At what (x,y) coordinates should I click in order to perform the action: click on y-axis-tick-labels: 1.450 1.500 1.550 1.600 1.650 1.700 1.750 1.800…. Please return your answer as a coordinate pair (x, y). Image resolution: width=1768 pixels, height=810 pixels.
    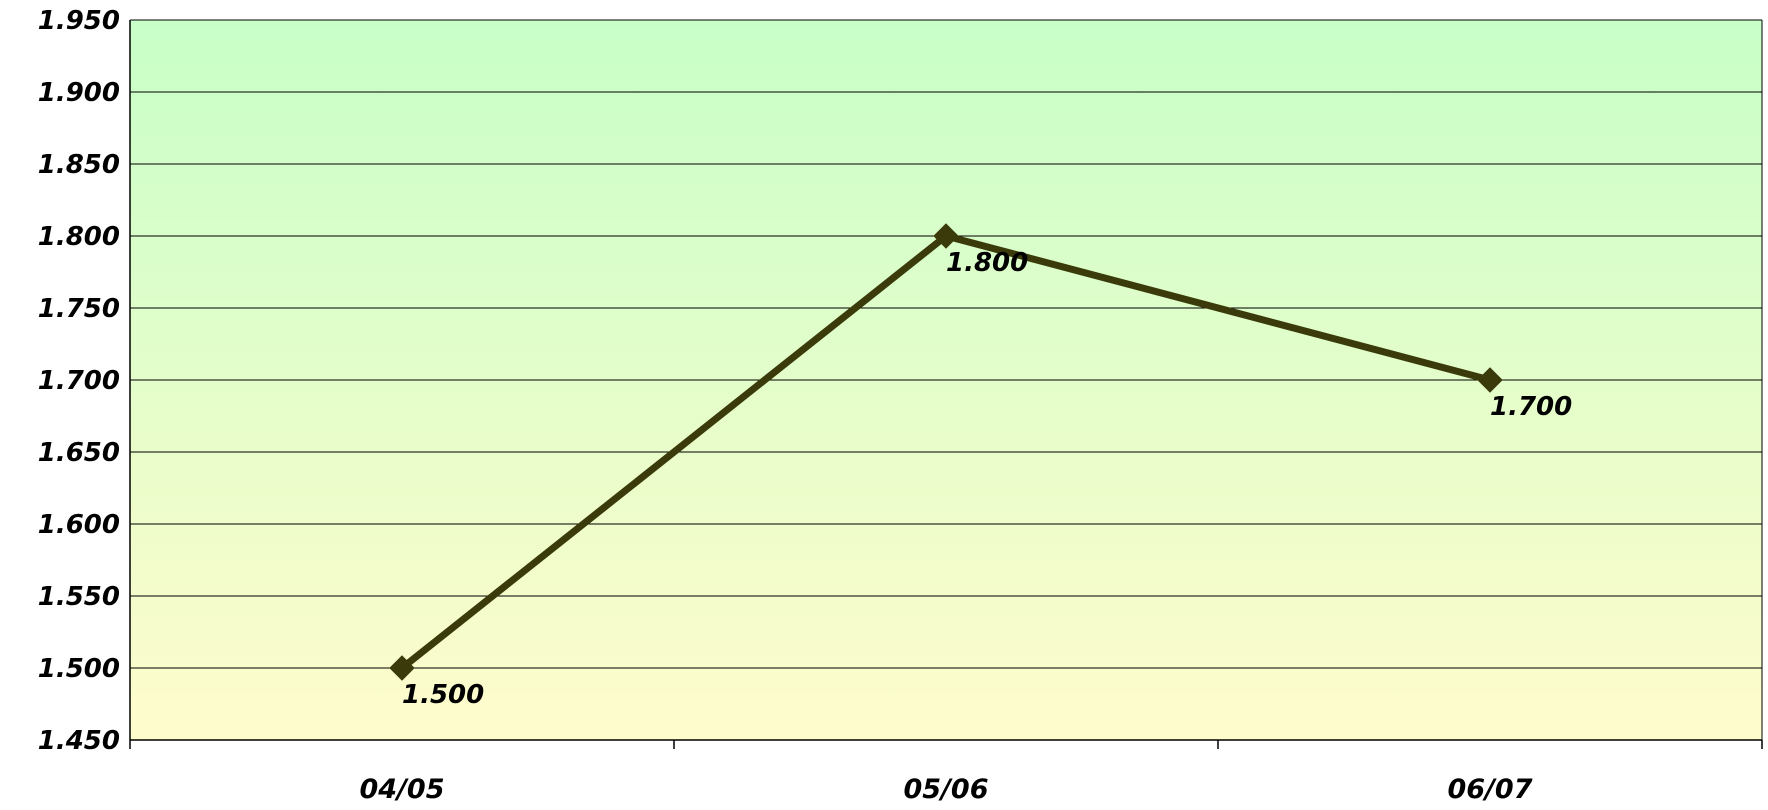
    Looking at the image, I should click on (79, 381).